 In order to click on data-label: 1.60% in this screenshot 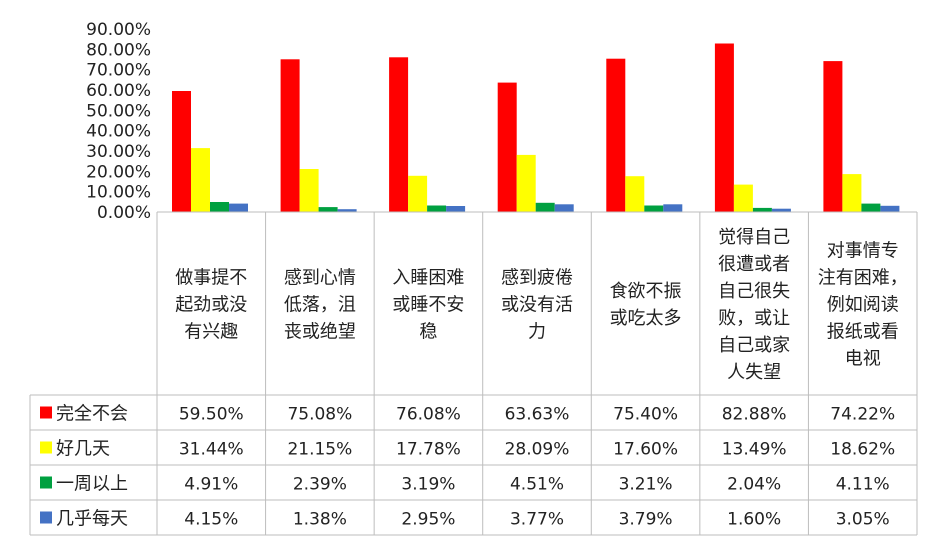, I will do `click(754, 520)`.